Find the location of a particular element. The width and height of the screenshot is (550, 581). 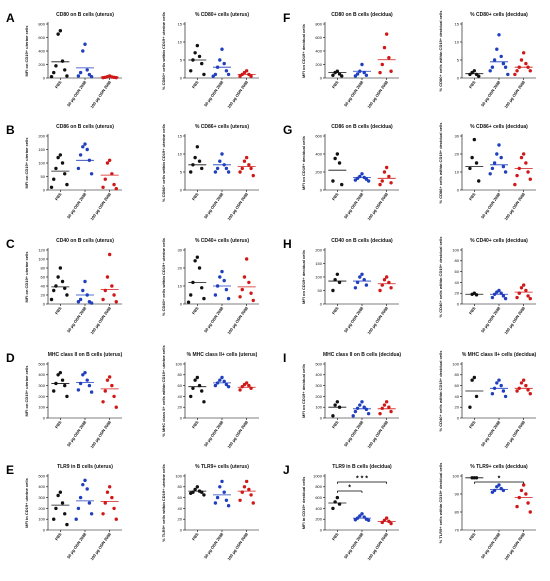

y-tick-label: 100 is located at coordinates (318, 407).